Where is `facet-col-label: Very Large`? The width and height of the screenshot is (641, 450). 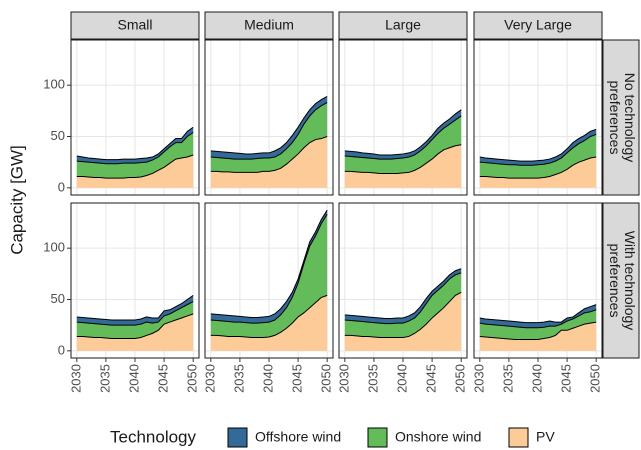
facet-col-label: Very Large is located at coordinates (538, 25).